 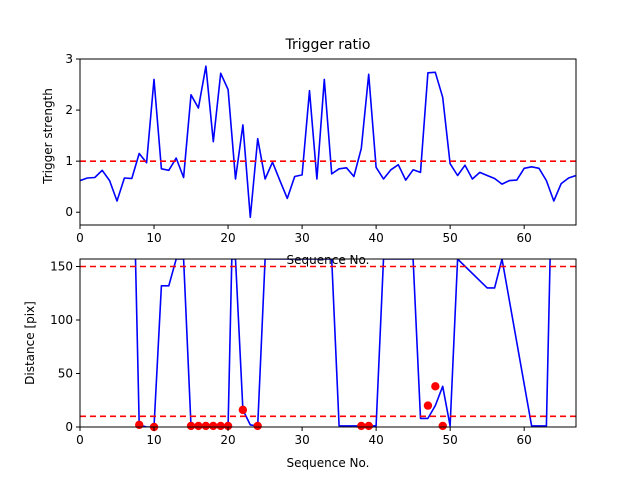 What do you see at coordinates (48, 136) in the screenshot?
I see `y-axis-label: Trigger strength` at bounding box center [48, 136].